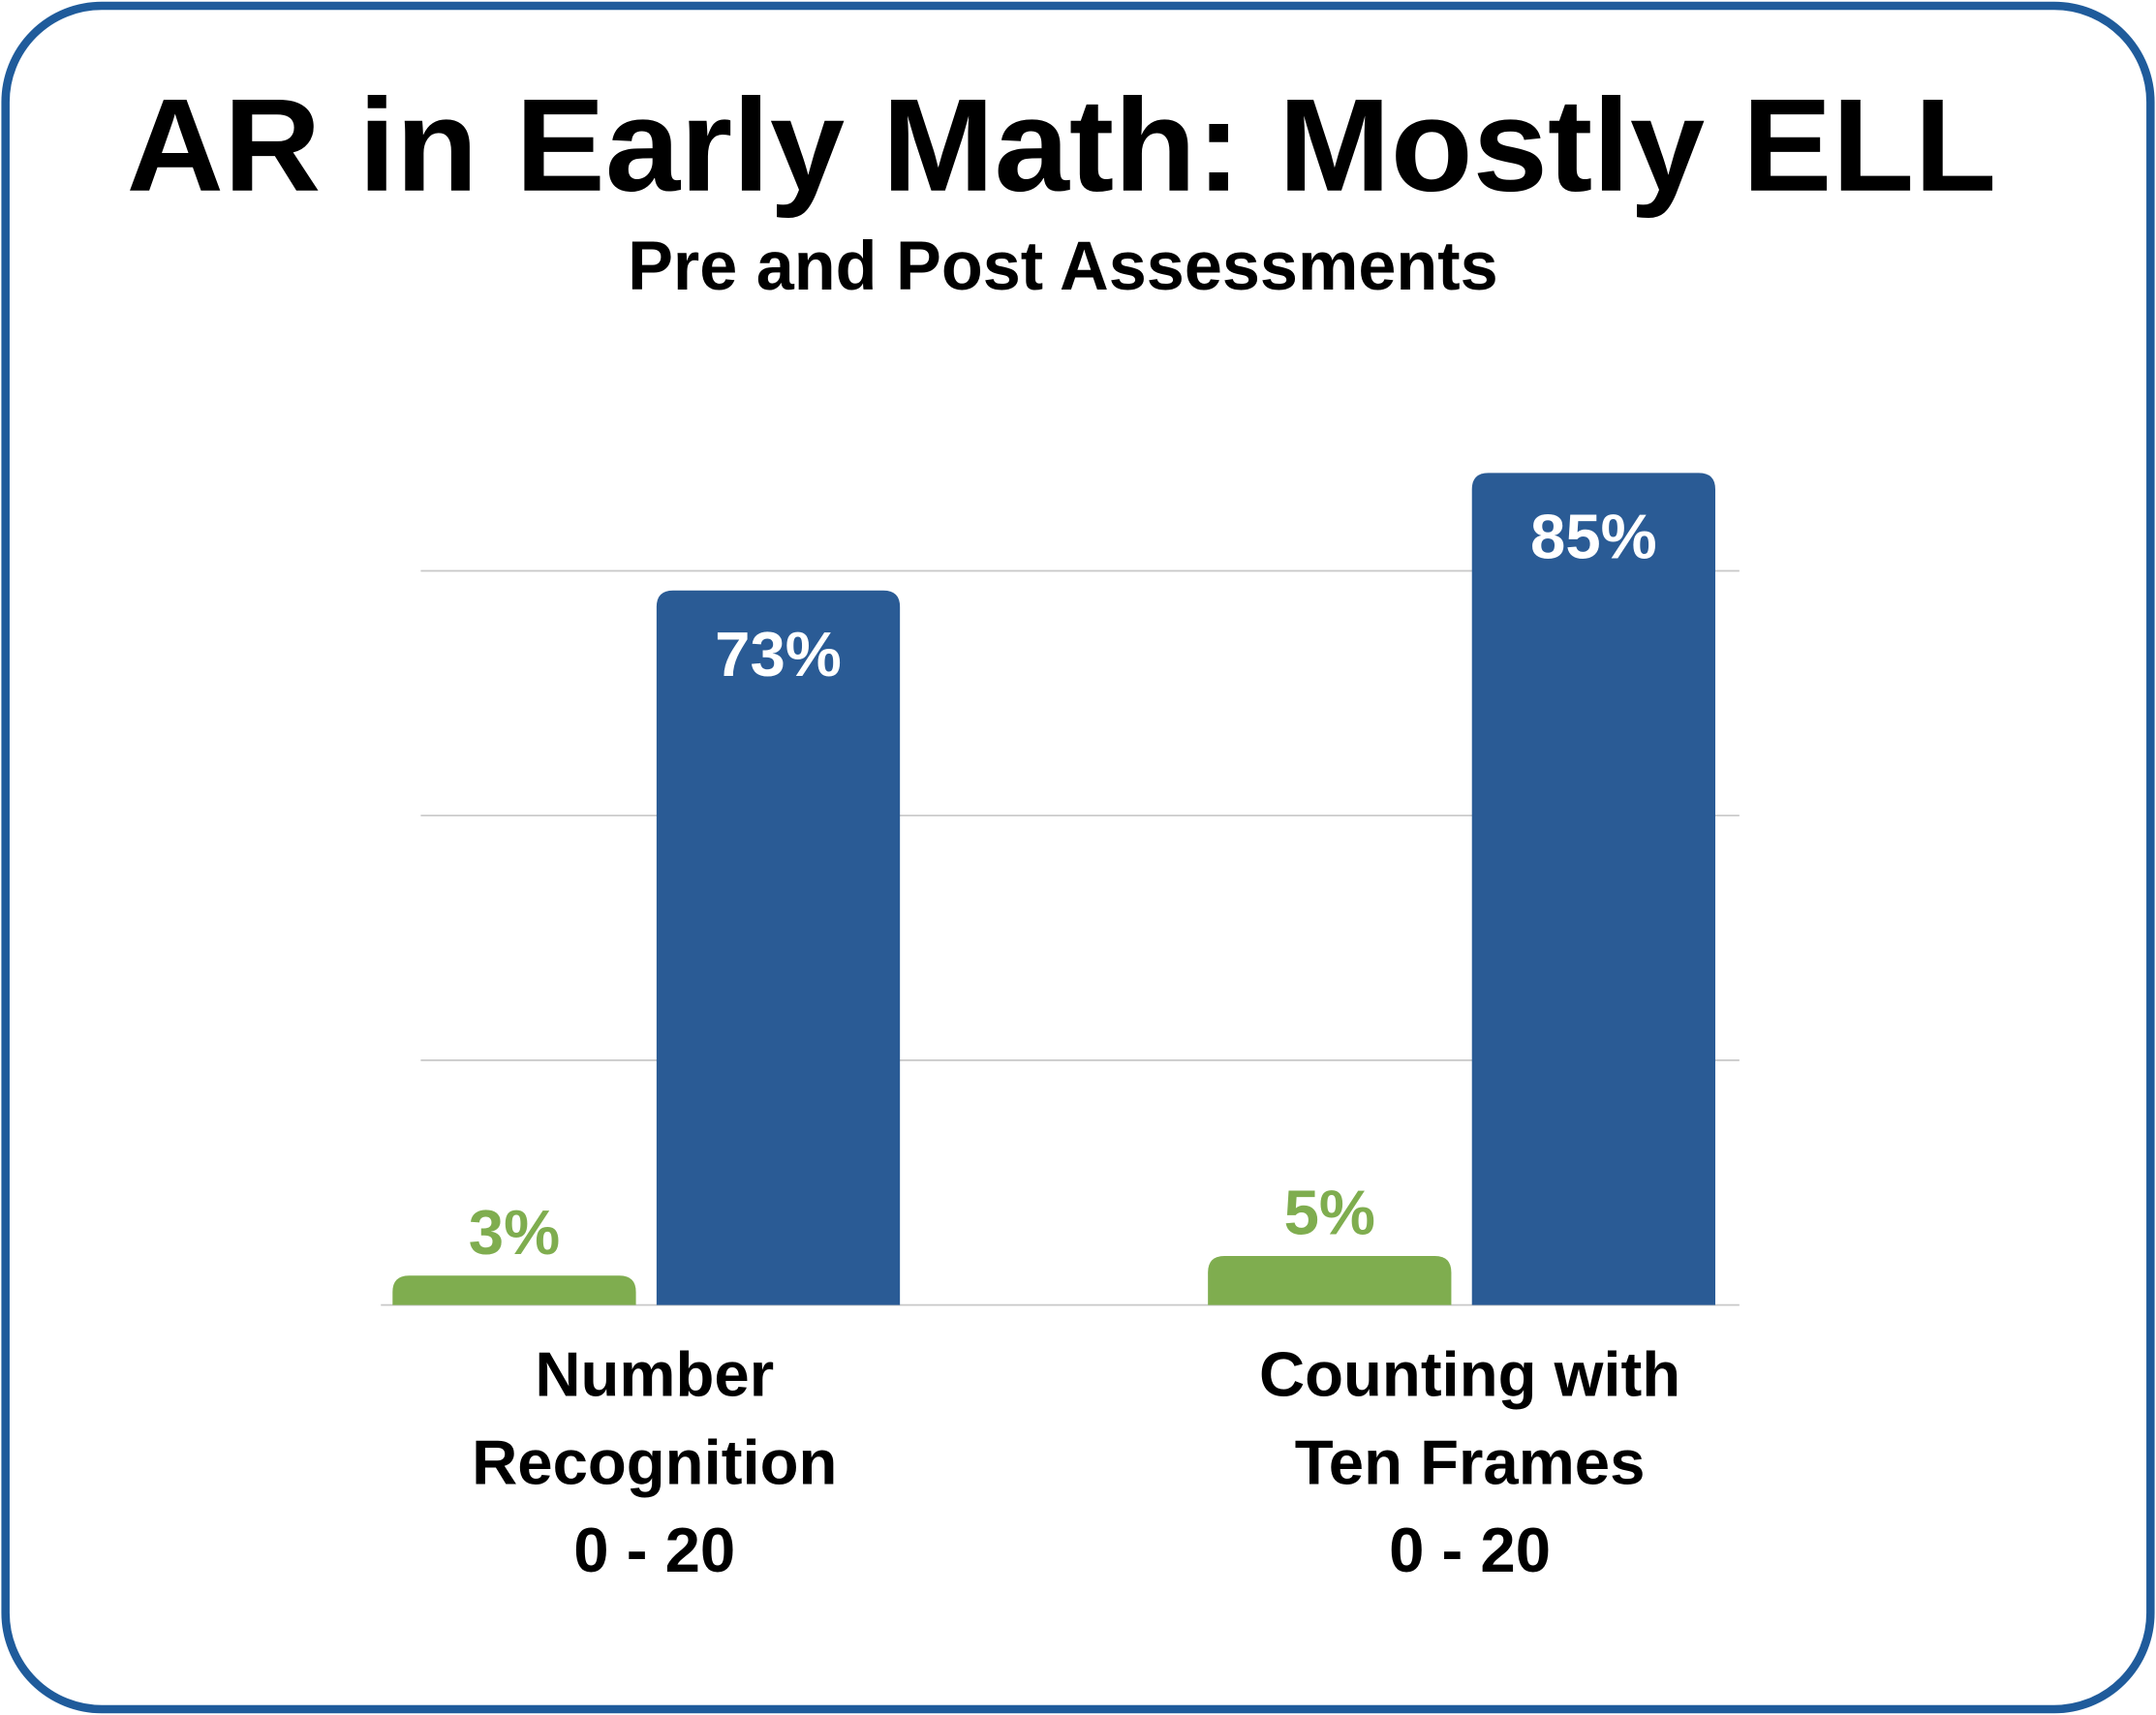 The width and height of the screenshot is (2156, 1715). Describe the element at coordinates (1470, 1374) in the screenshot. I see `x-tick-label: Counting with` at that location.